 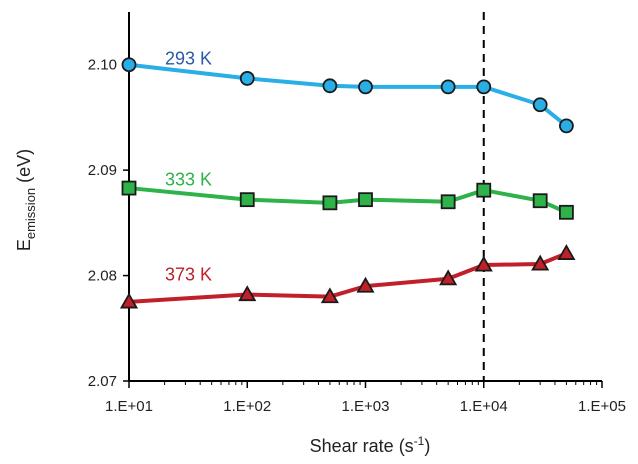 What do you see at coordinates (348, 200) in the screenshot?
I see `series-line-333-k` at bounding box center [348, 200].